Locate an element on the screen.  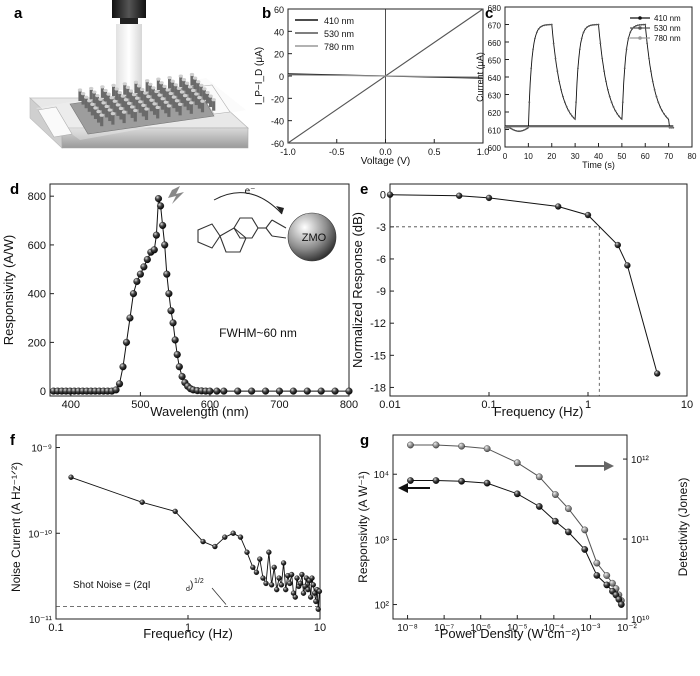
y-tick-label: 60 is located at coordinates (279, 10).